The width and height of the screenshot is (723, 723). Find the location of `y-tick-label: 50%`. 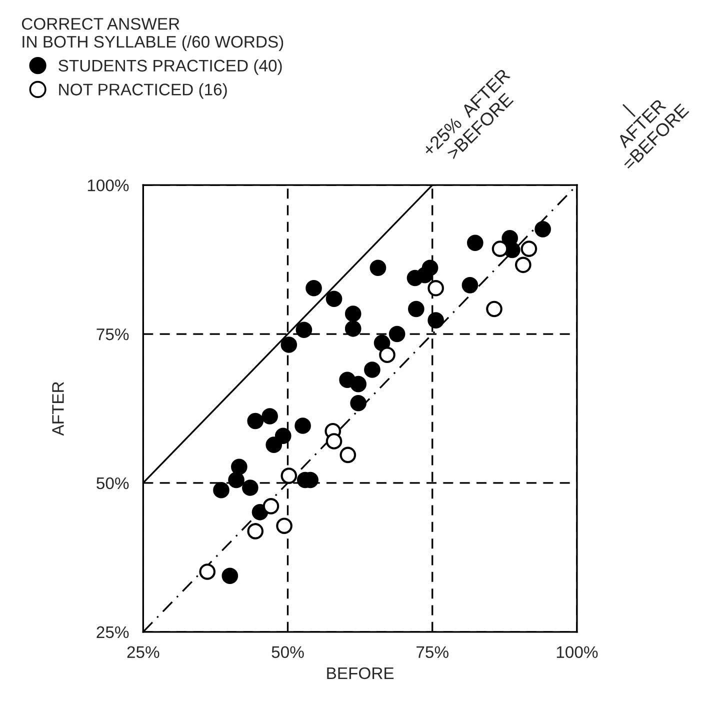

y-tick-label: 50% is located at coordinates (112, 483).